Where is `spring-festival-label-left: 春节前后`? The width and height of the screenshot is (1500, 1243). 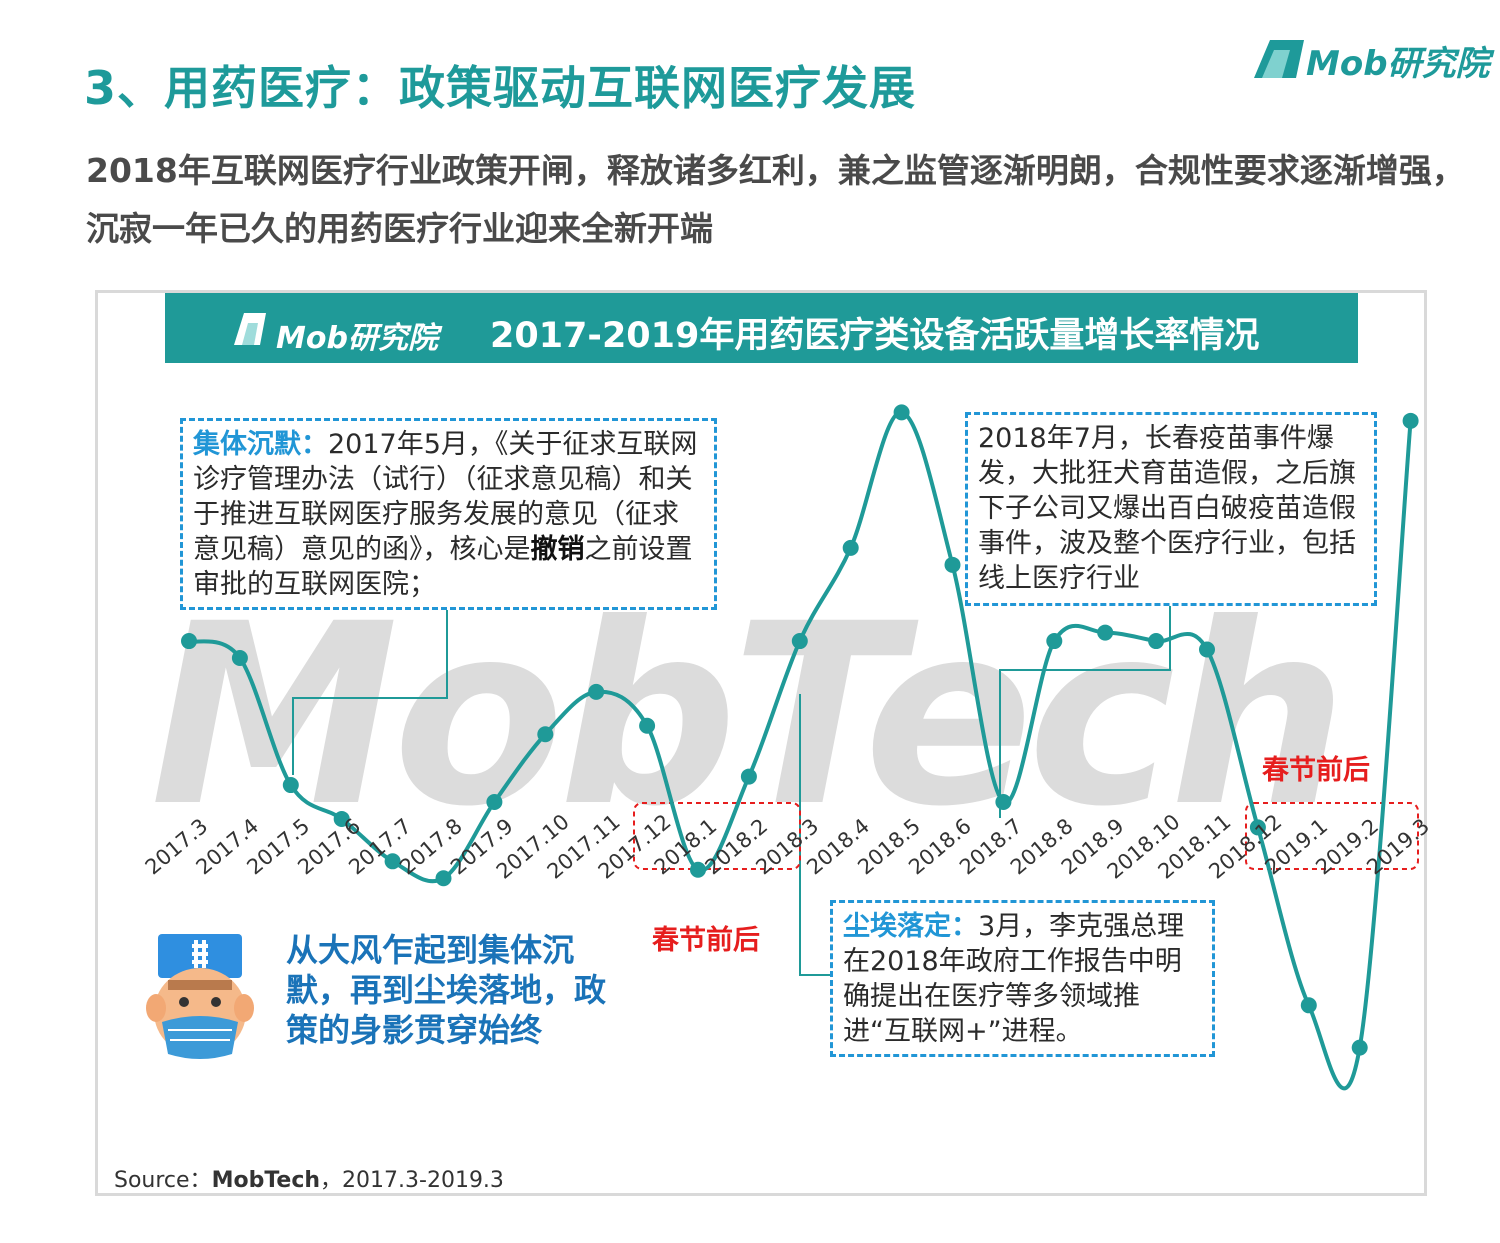 spring-festival-label-left: 春节前后 is located at coordinates (706, 940).